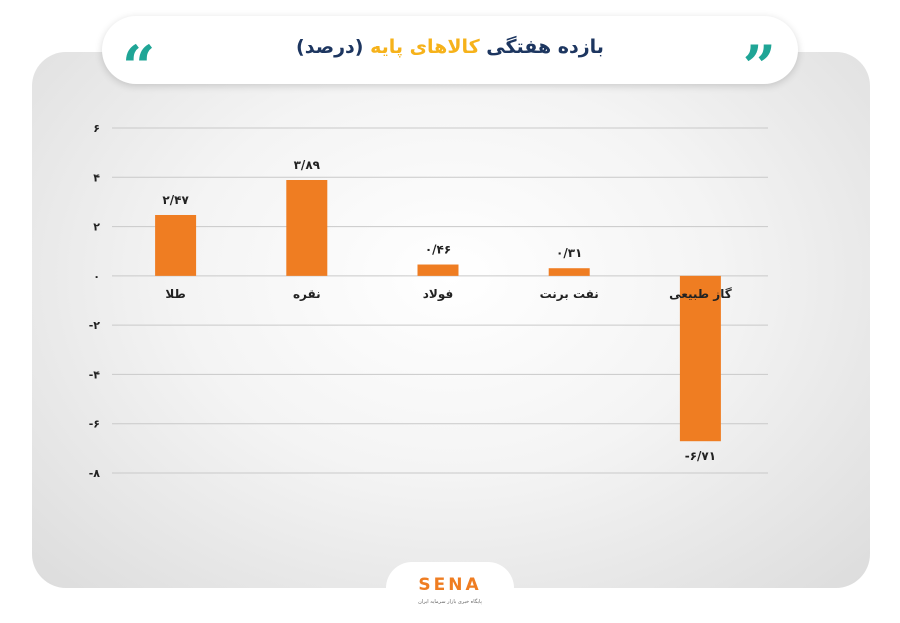 Image resolution: width=900 pixels, height=623 pixels. I want to click on sena-logo: SENA, so click(450, 585).